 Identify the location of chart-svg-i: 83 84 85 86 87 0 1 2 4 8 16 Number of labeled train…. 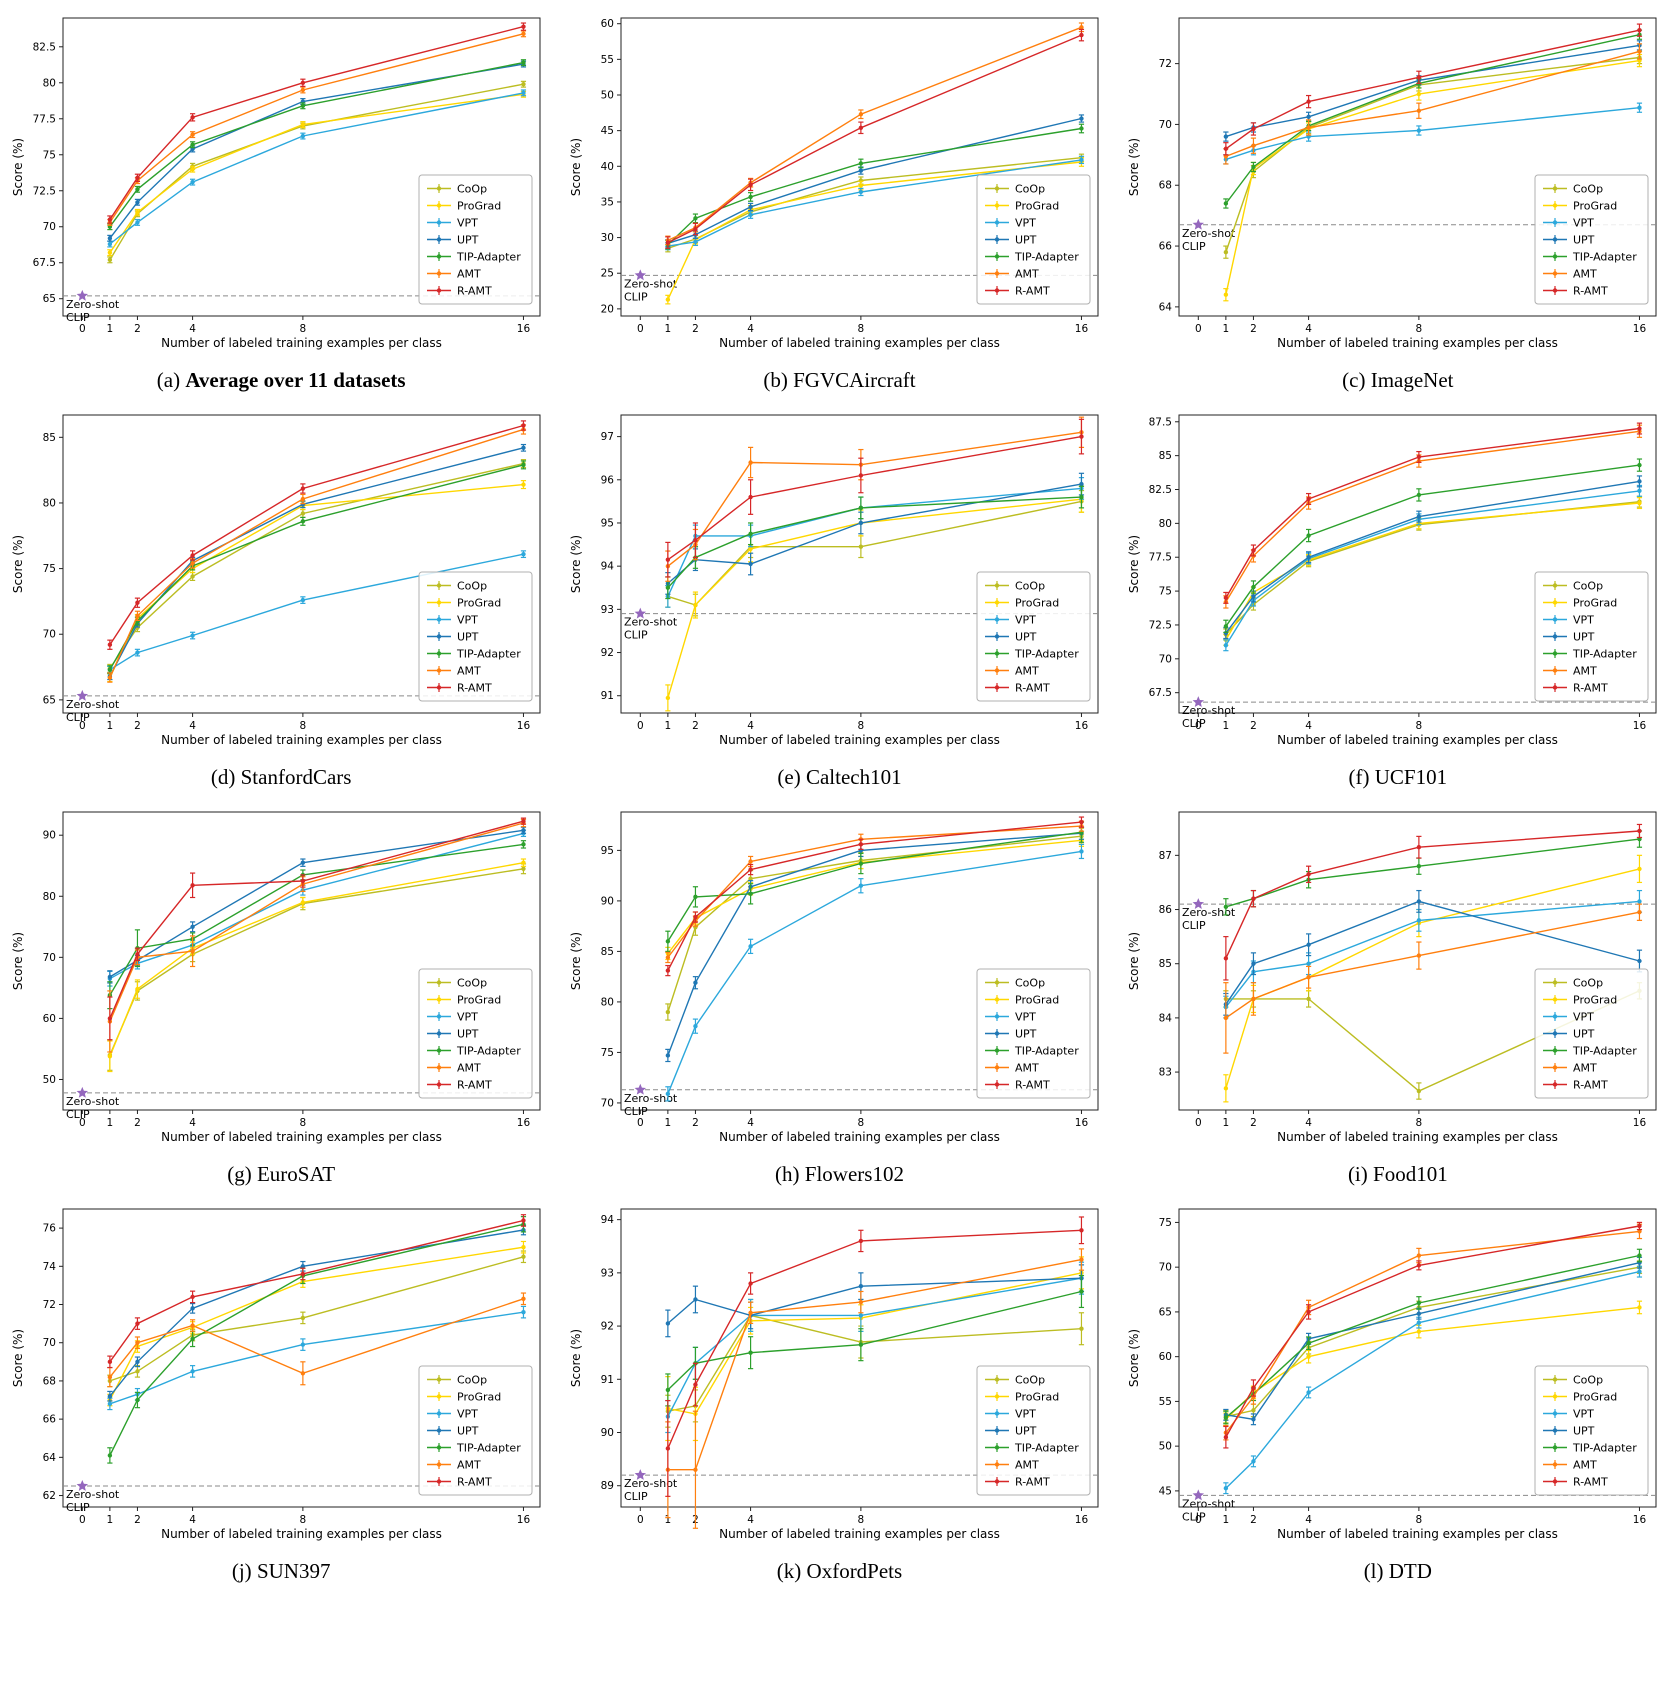
(1392, 977).